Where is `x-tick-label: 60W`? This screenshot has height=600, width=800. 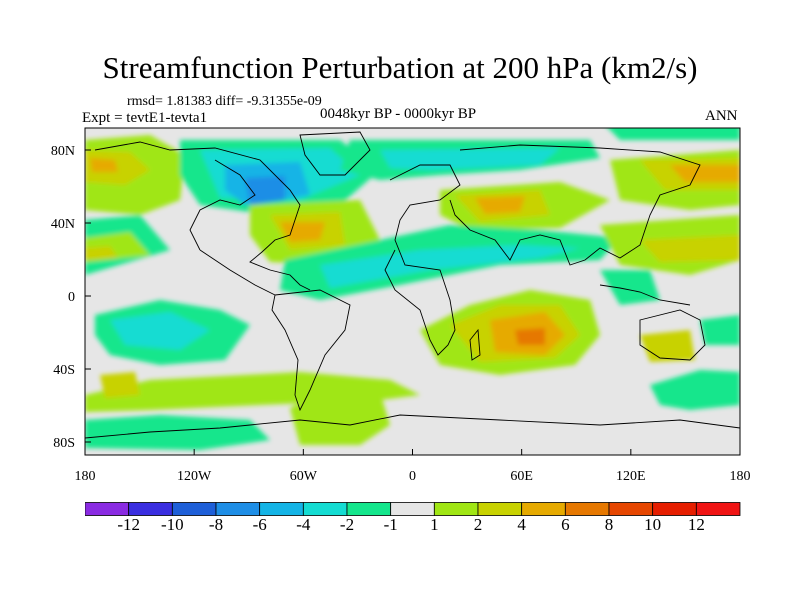
x-tick-label: 60W is located at coordinates (304, 476).